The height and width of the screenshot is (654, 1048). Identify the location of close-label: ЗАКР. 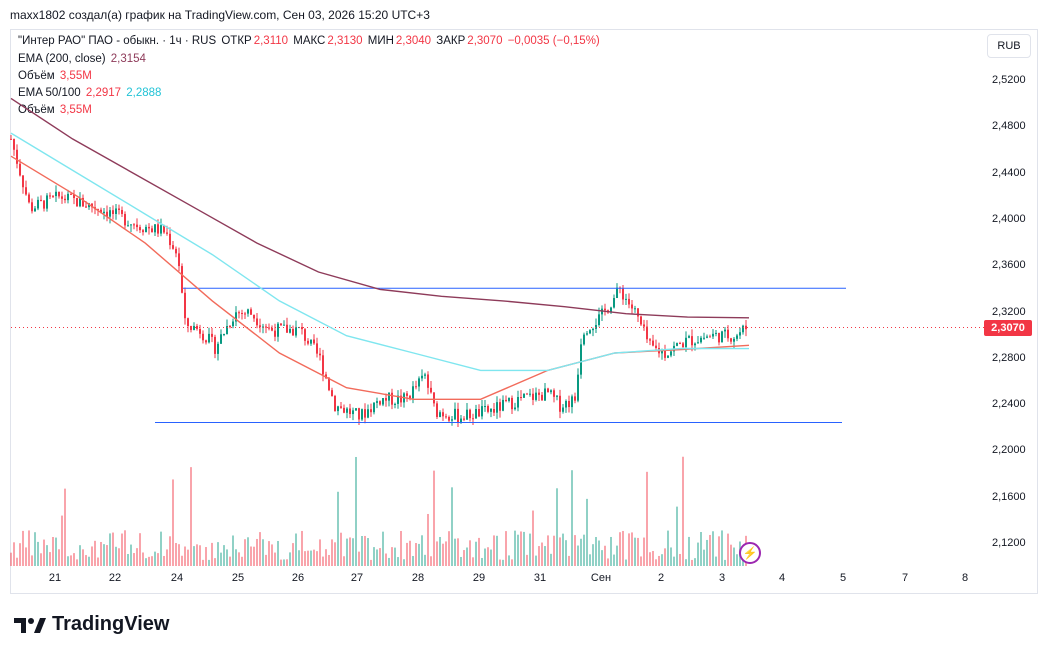
(451, 41).